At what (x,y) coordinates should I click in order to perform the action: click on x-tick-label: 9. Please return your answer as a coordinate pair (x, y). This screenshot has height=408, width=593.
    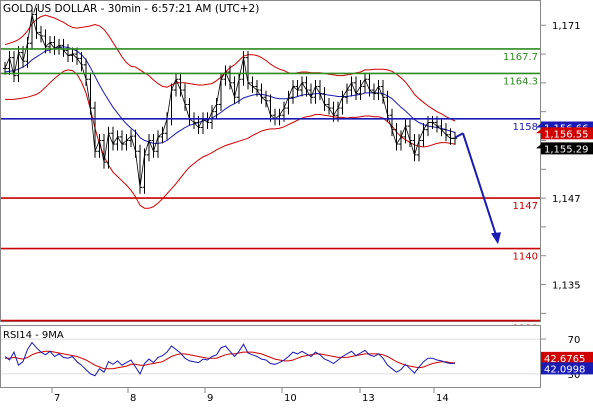
    Looking at the image, I should click on (210, 398).